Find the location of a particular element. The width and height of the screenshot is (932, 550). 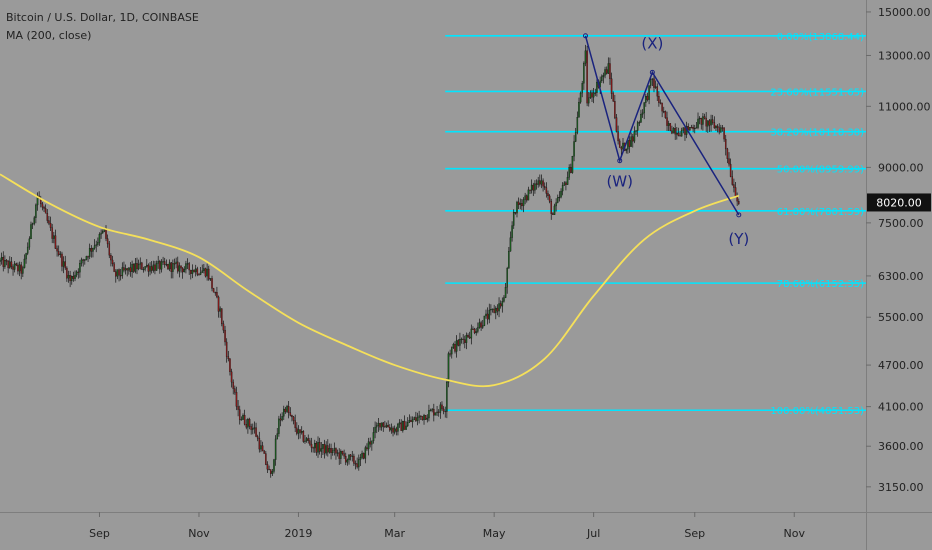

fib-level-label: 38.20%(10118.38) is located at coordinates (817, 133).